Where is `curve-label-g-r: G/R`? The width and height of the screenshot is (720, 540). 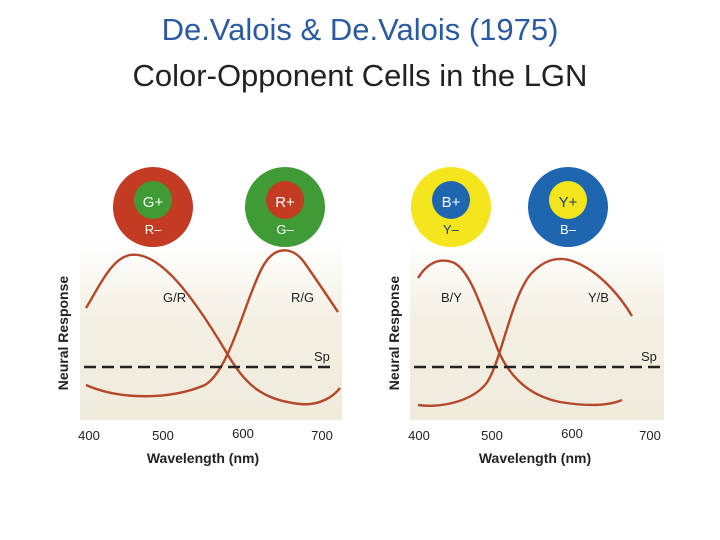 curve-label-g-r: G/R is located at coordinates (174, 297).